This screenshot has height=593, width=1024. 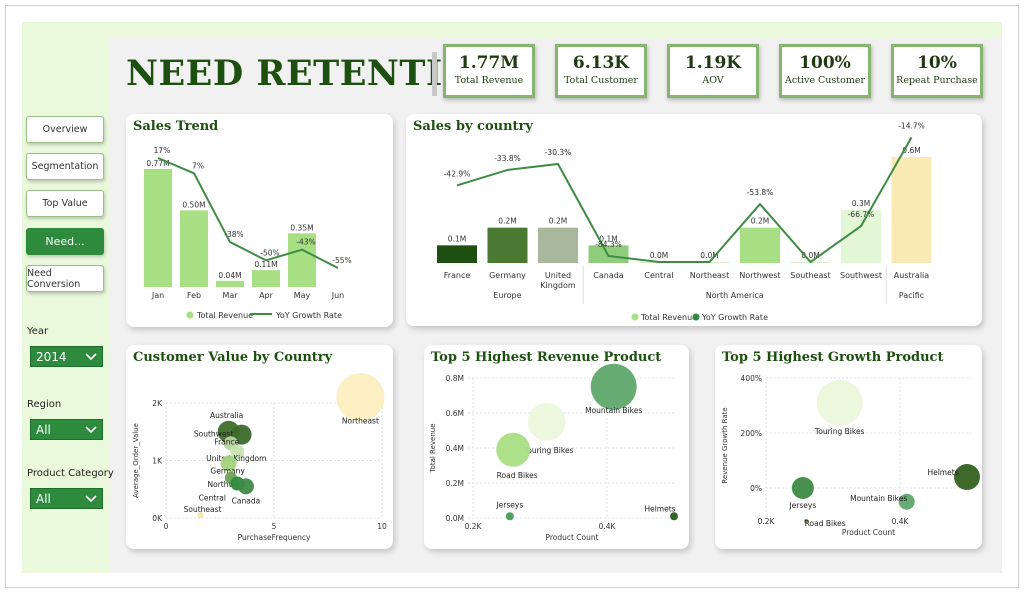 What do you see at coordinates (509, 504) in the screenshot?
I see `point-label: Jerseys` at bounding box center [509, 504].